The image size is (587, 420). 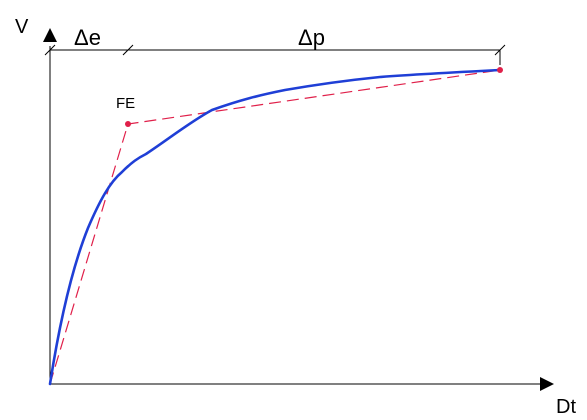 I want to click on y-axis: V, so click(x=36, y=200).